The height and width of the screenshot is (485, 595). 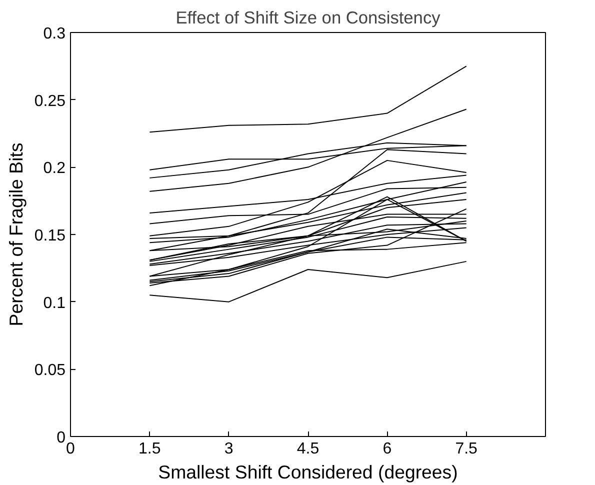 What do you see at coordinates (387, 449) in the screenshot?
I see `x-tick-label: 6` at bounding box center [387, 449].